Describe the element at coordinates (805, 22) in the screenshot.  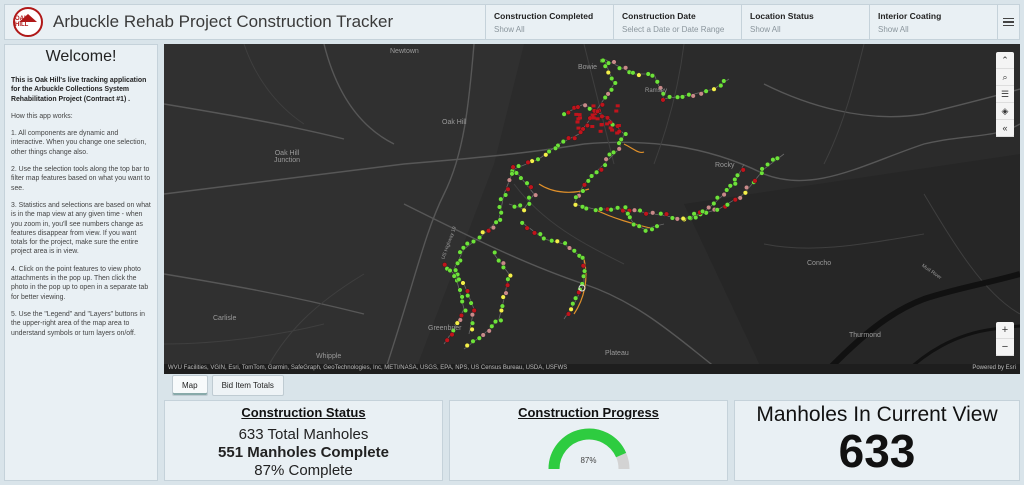
I see `filter-location-status: Location Status Show All` at that location.